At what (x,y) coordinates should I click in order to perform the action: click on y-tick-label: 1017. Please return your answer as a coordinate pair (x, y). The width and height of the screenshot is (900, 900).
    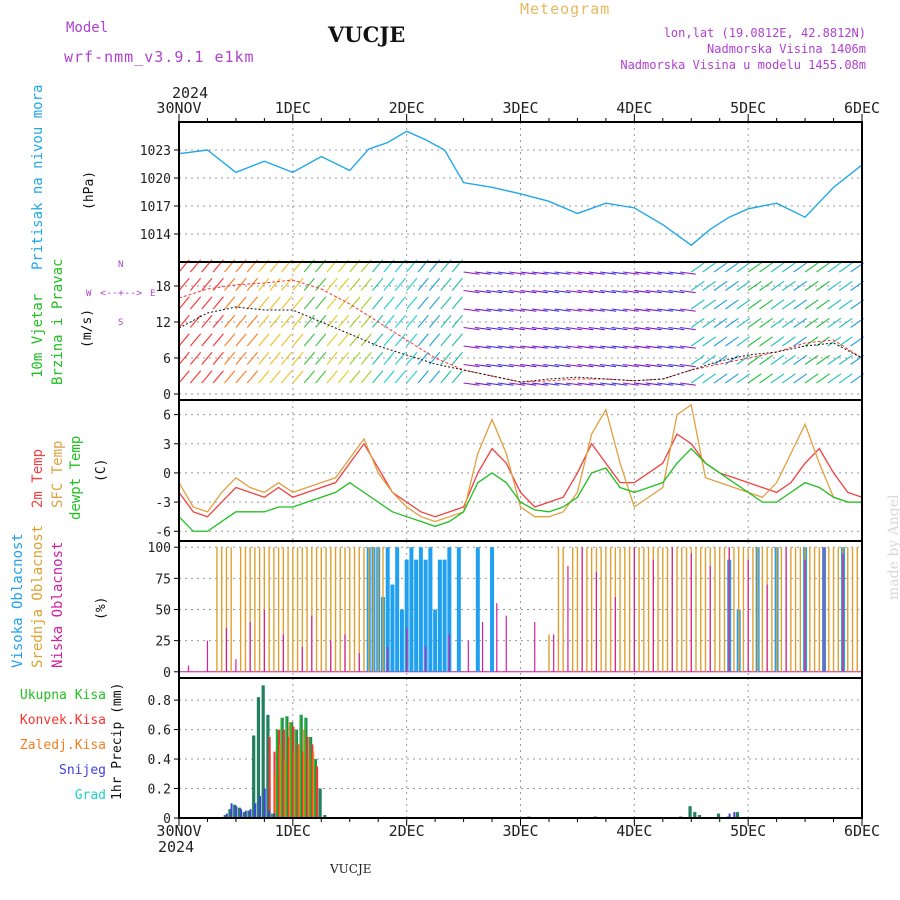
    Looking at the image, I should click on (155, 207).